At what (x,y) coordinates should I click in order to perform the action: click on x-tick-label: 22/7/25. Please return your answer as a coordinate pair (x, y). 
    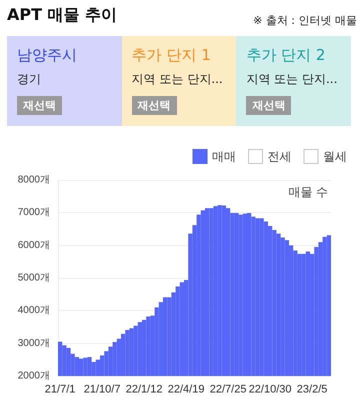
    Looking at the image, I should click on (228, 390).